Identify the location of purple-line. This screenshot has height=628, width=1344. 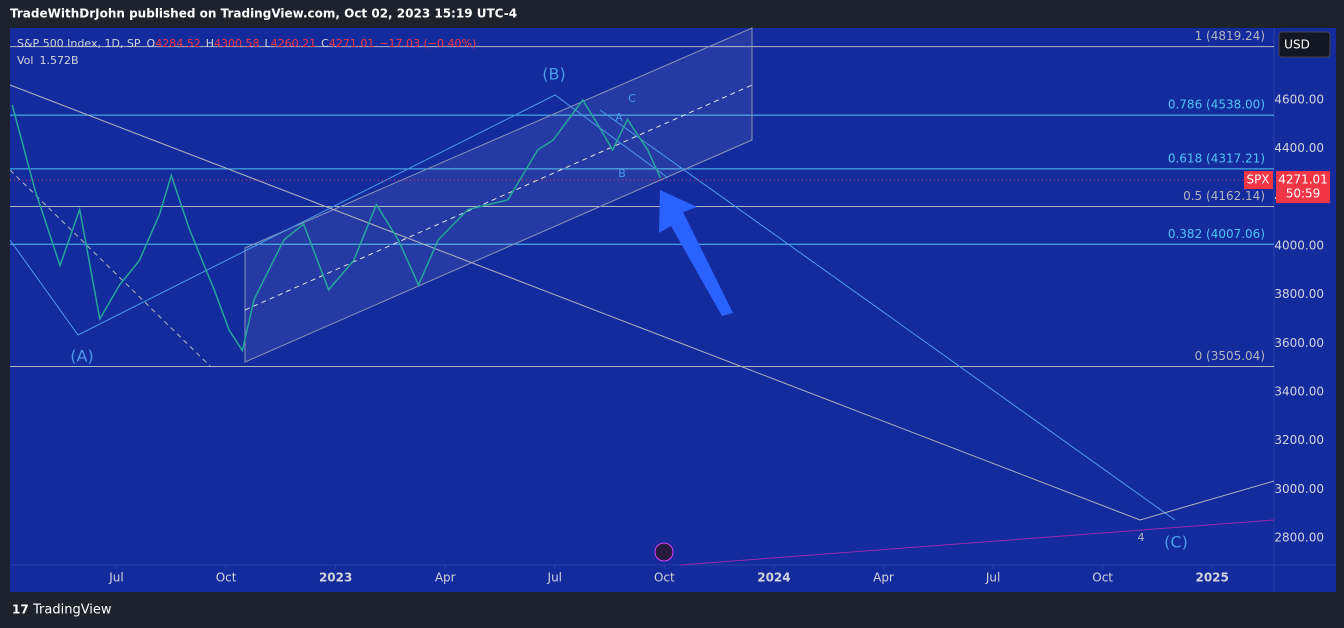
(977, 542).